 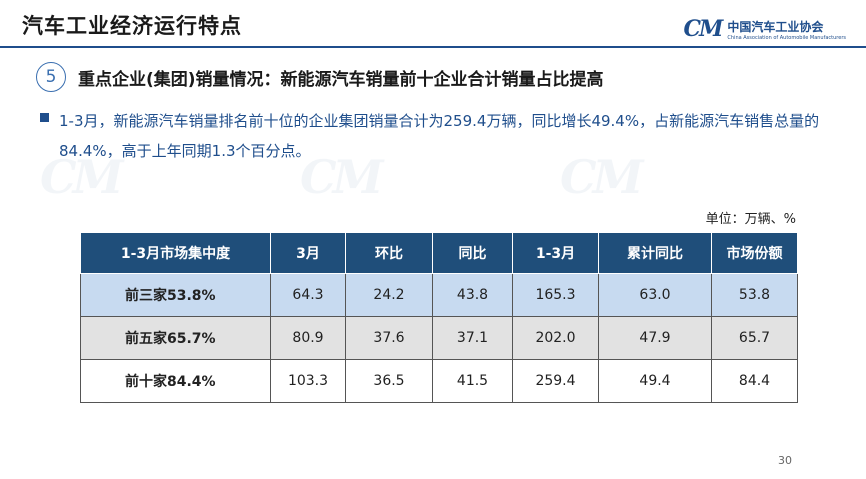 I want to click on column-header: 3月, so click(x=308, y=253).